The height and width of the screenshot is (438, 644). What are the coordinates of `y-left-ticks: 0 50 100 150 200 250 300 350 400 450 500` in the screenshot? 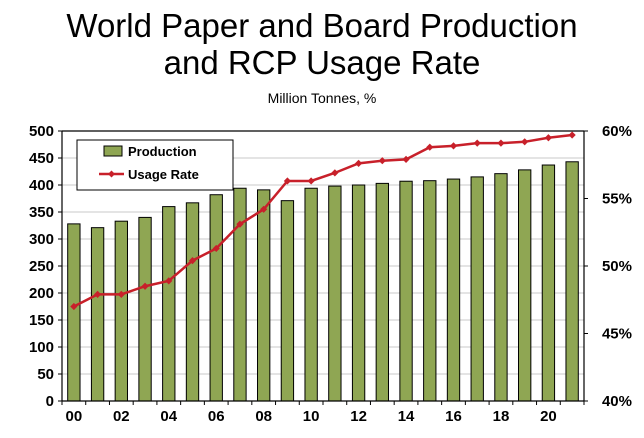 It's located at (45, 266).